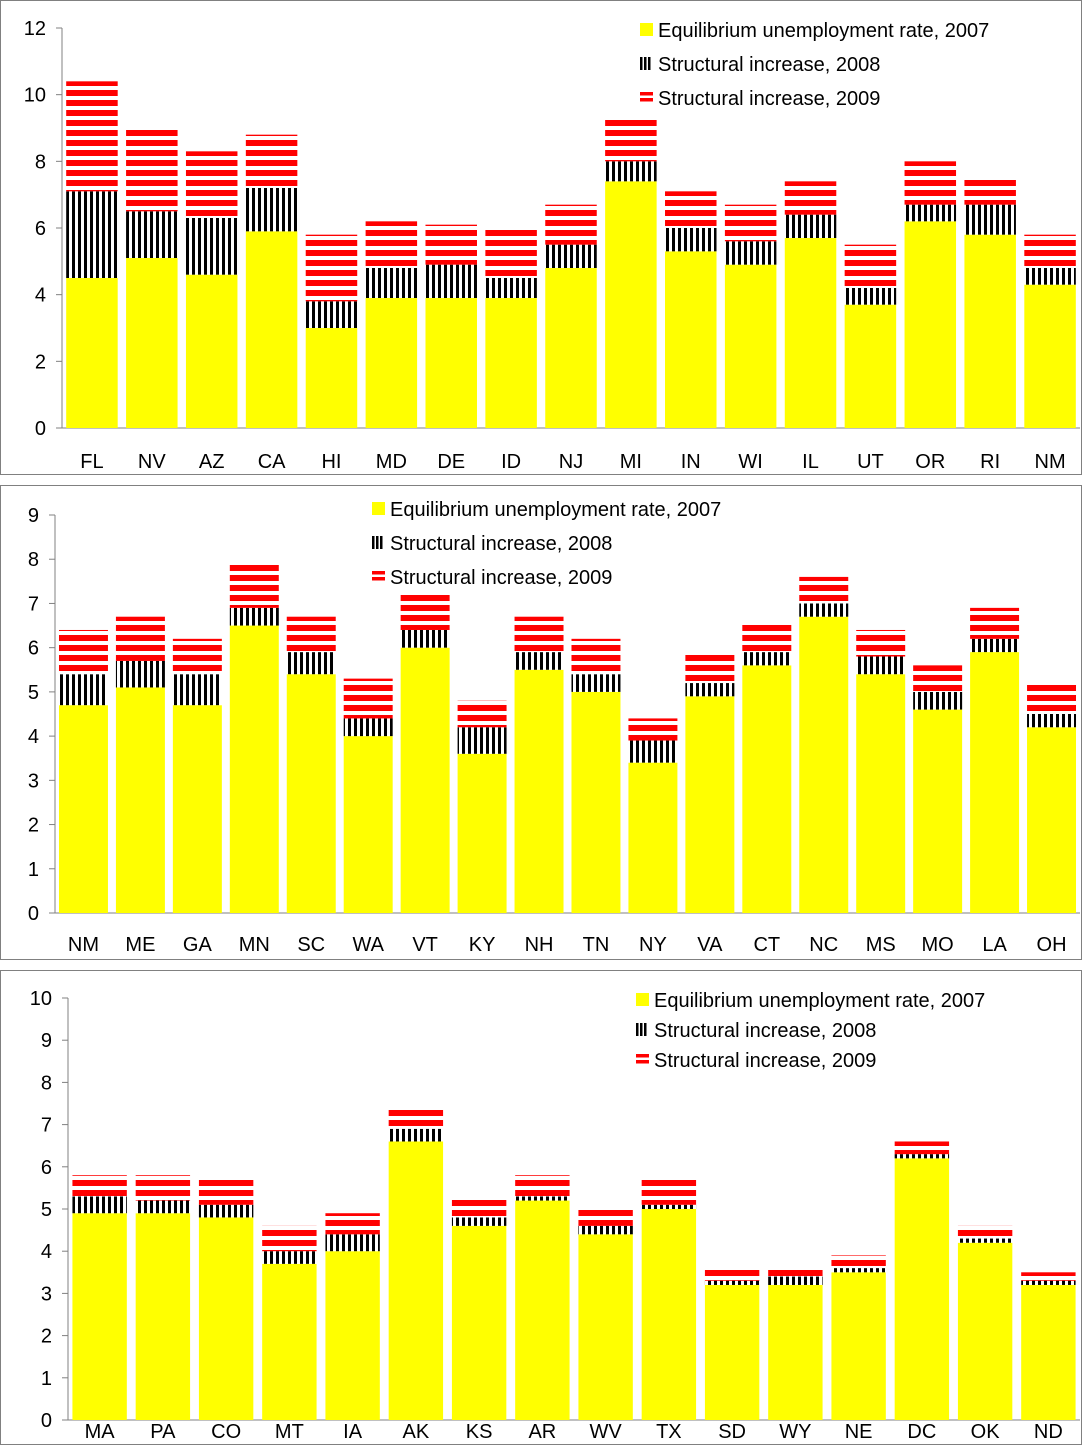  I want to click on legend-swatch-2008, so click(641, 1029).